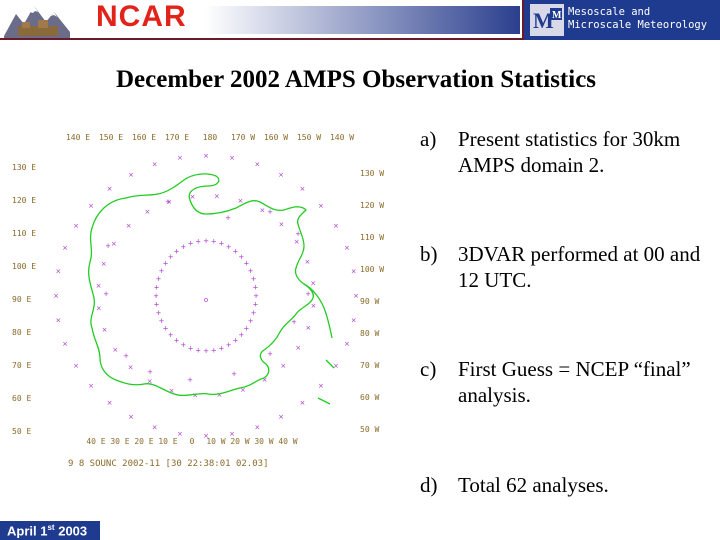 The width and height of the screenshot is (720, 540). What do you see at coordinates (369, 365) in the screenshot?
I see `map-longitude-label: 70 W` at bounding box center [369, 365].